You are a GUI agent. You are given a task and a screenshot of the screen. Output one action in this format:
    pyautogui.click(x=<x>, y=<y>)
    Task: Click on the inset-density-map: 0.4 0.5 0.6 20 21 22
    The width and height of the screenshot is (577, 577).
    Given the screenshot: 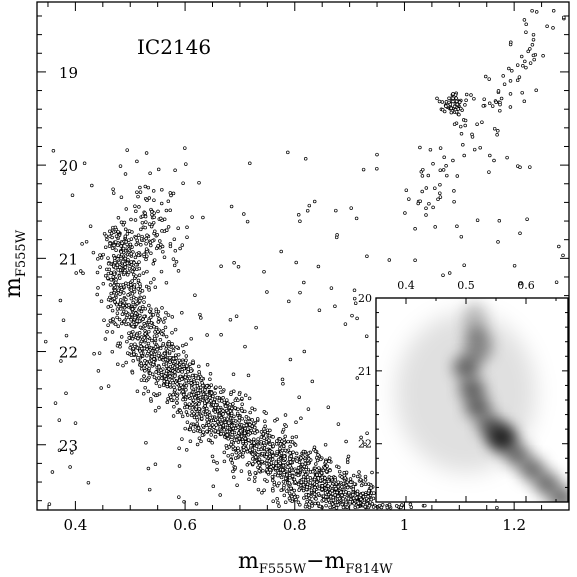 What is the action you would take?
    pyautogui.click(x=463, y=391)
    